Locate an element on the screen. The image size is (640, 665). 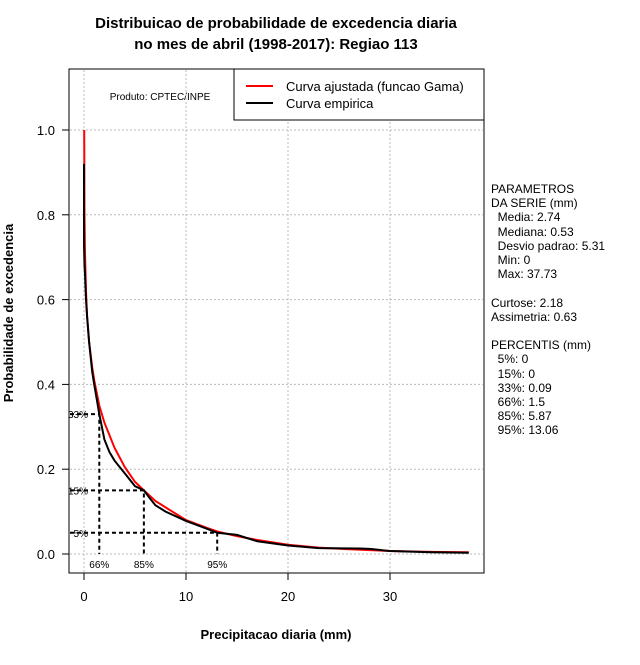
credit-text: Produto: CPTEC/INPE is located at coordinates (160, 97).